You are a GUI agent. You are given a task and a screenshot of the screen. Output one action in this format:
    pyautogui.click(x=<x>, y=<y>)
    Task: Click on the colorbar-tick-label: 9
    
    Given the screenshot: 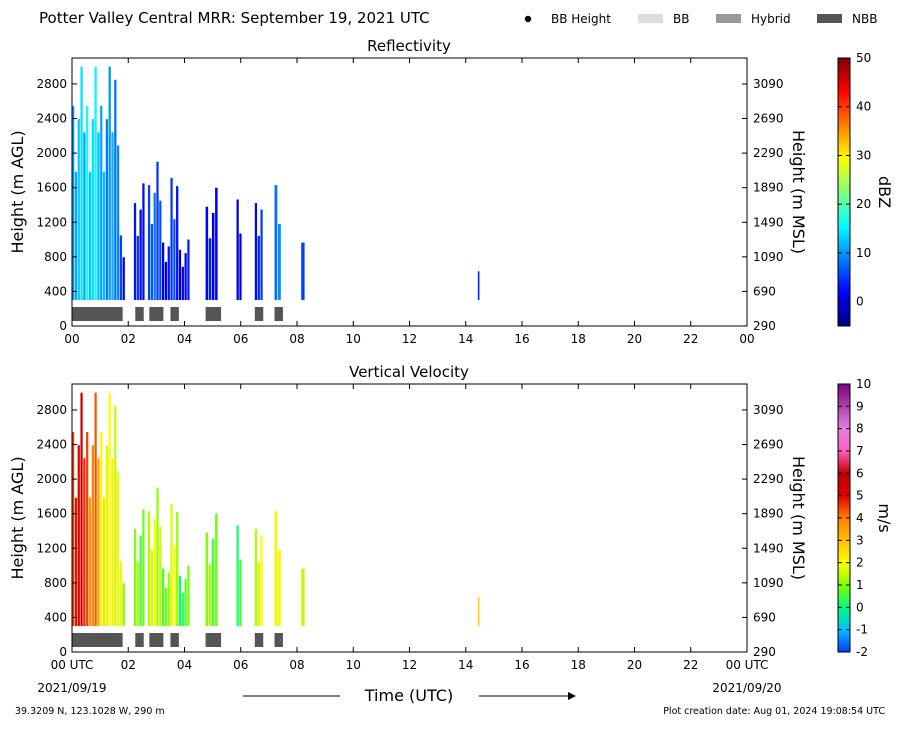 What is the action you would take?
    pyautogui.click(x=860, y=406)
    